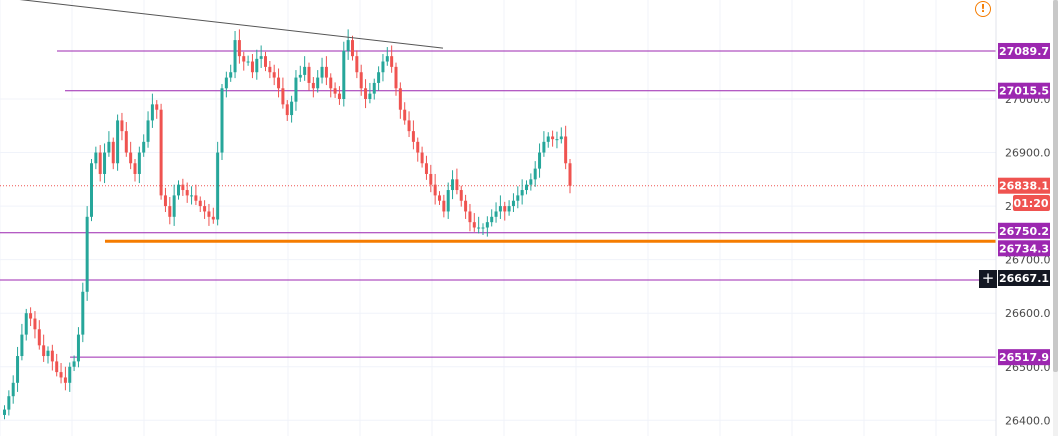 Image resolution: width=1058 pixels, height=436 pixels. What do you see at coordinates (983, 9) in the screenshot?
I see `alert-icon: !` at bounding box center [983, 9].